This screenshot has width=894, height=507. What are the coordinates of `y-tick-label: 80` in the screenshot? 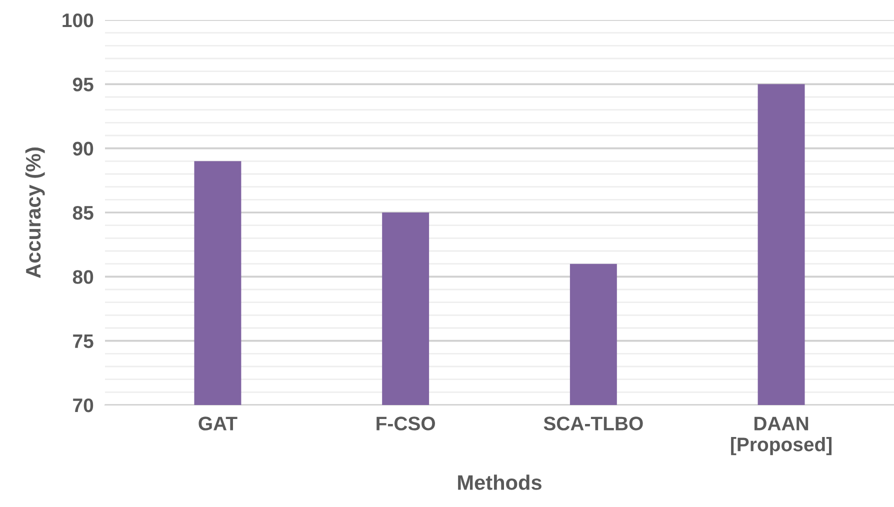 It's located at (83, 277).